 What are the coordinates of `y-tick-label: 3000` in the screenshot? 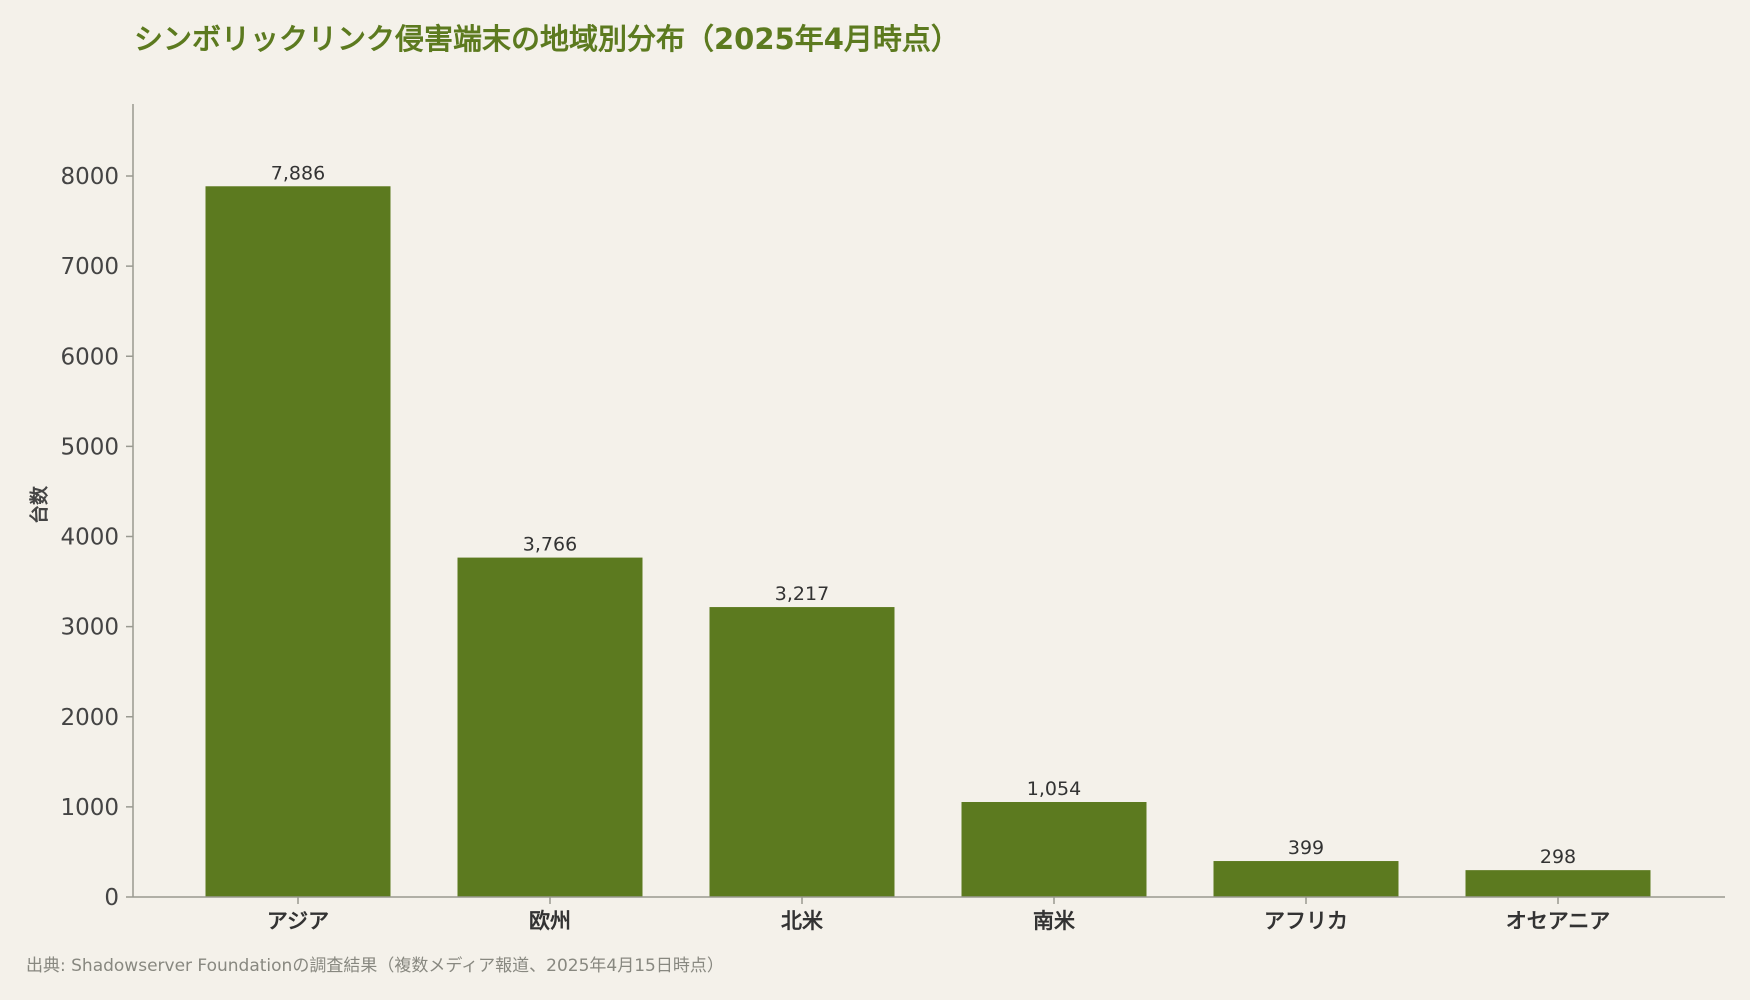 It's located at (89, 628).